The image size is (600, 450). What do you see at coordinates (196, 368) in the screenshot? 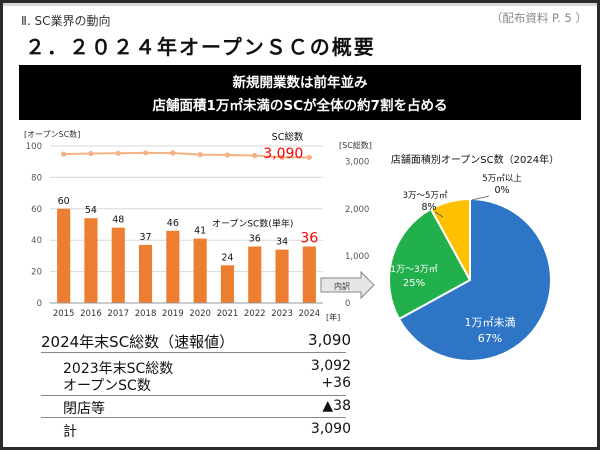
I see `summary-row: 2023年末SC総数 3,092` at bounding box center [196, 368].